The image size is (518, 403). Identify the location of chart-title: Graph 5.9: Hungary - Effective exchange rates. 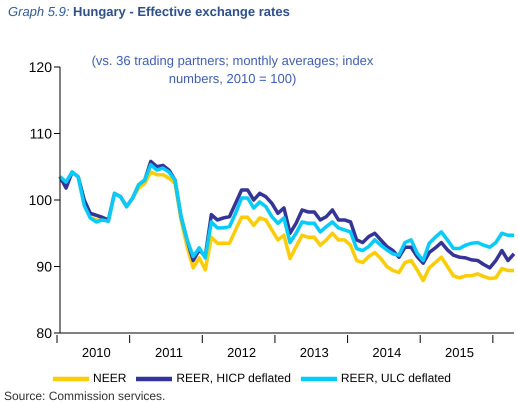
(149, 11).